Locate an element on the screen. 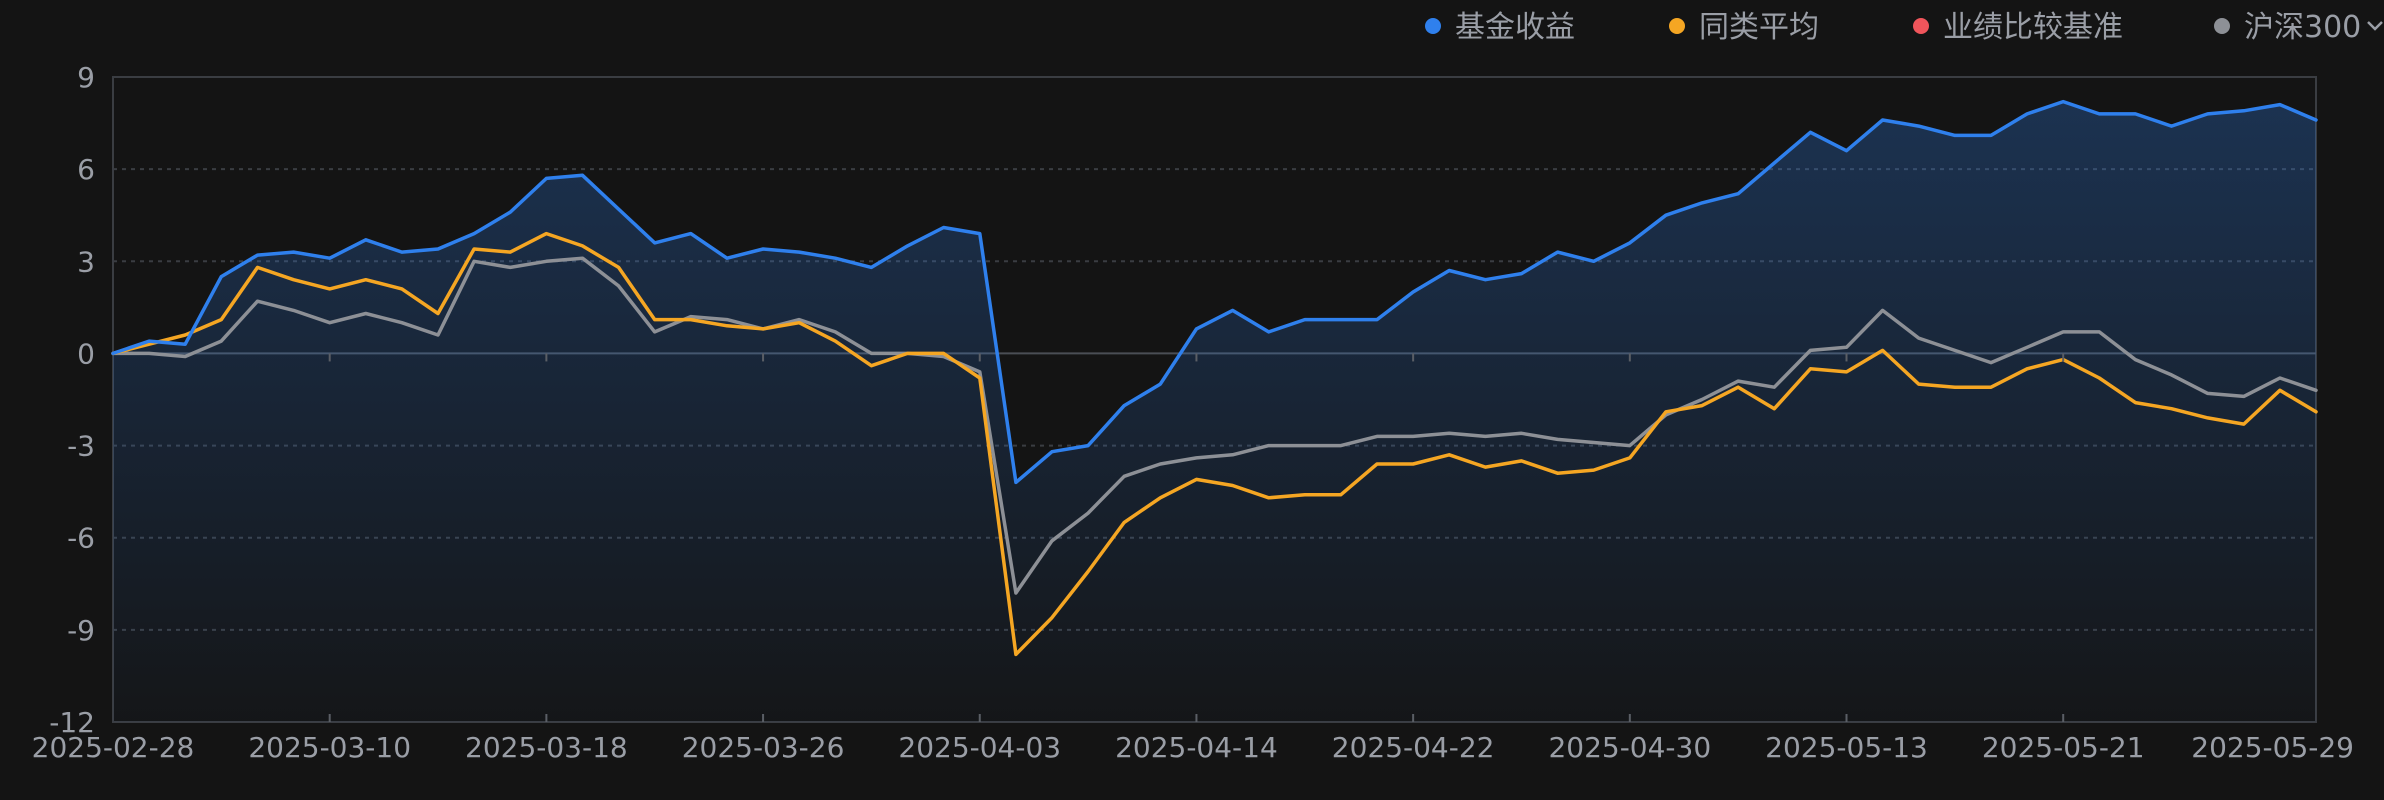  legend-item-peer-average: 同类平均 is located at coordinates (1744, 27).